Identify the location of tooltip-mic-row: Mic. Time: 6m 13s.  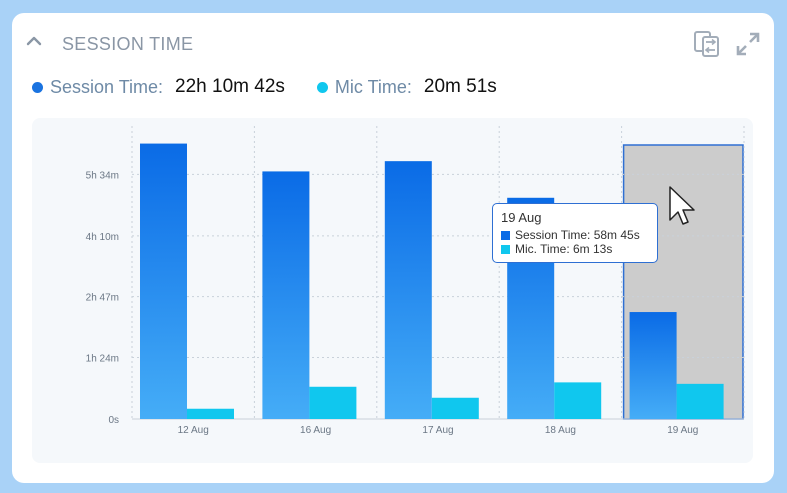
(575, 249).